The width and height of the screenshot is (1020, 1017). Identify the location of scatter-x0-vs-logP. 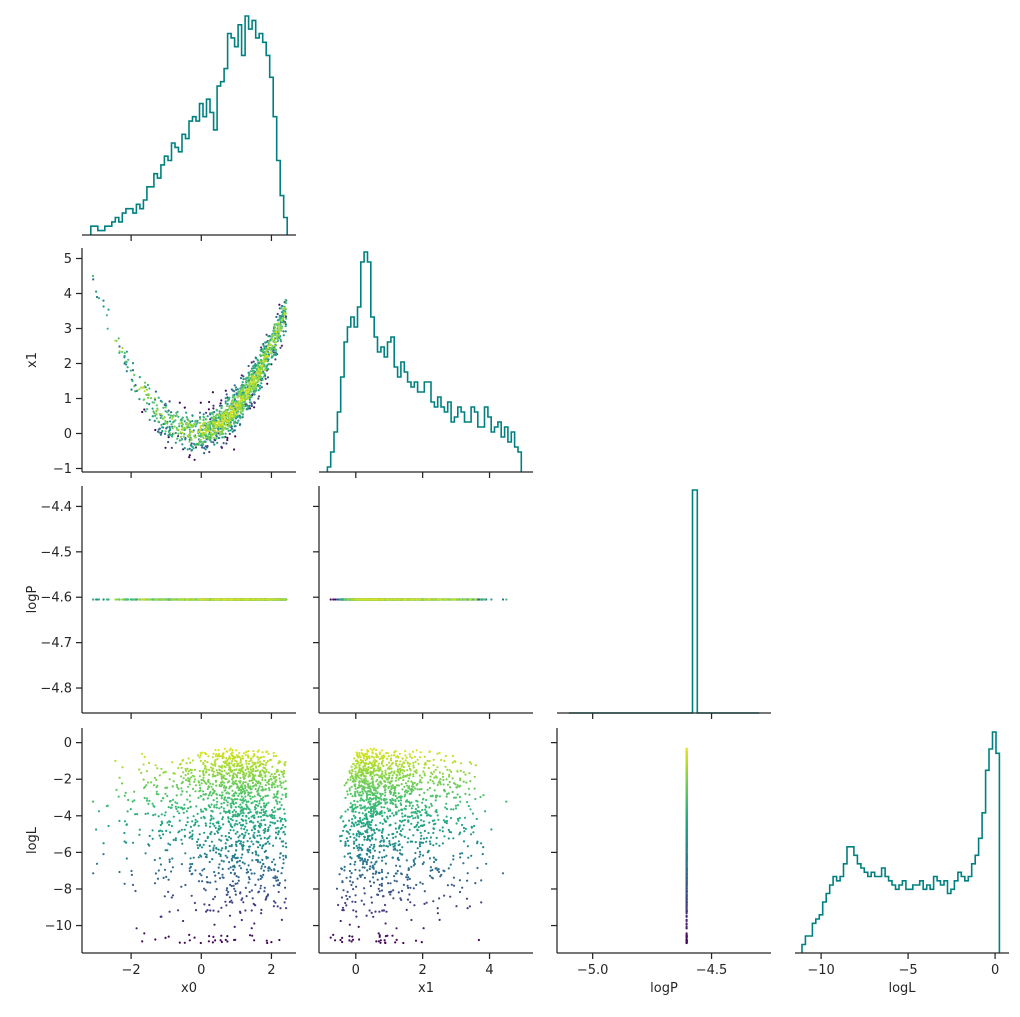
(189, 599).